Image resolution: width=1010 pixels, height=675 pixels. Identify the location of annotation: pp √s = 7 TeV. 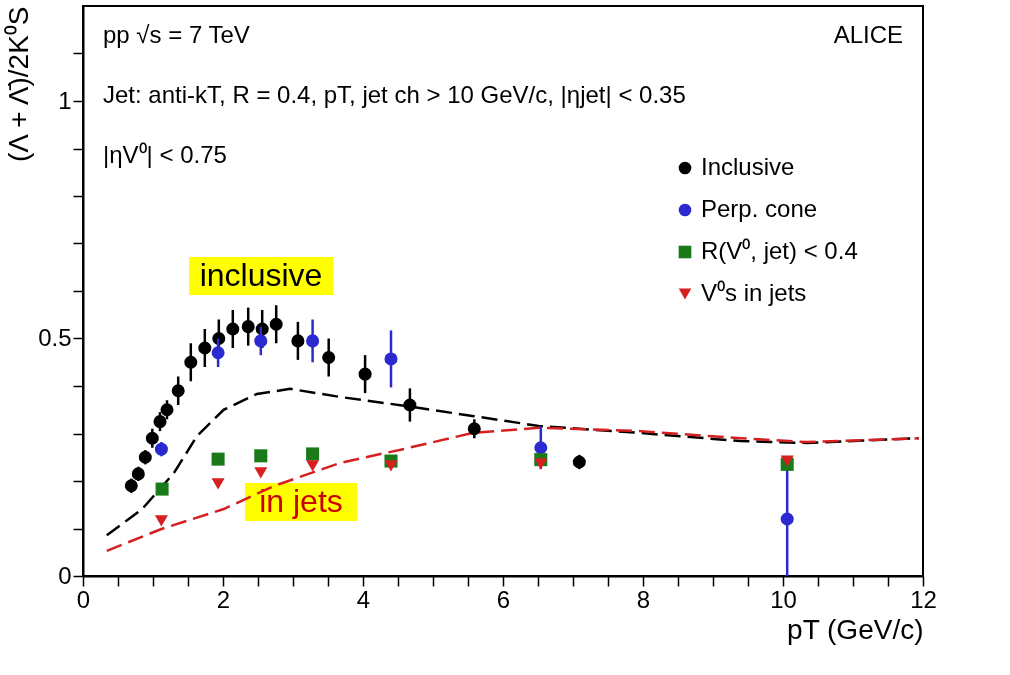
(176, 34).